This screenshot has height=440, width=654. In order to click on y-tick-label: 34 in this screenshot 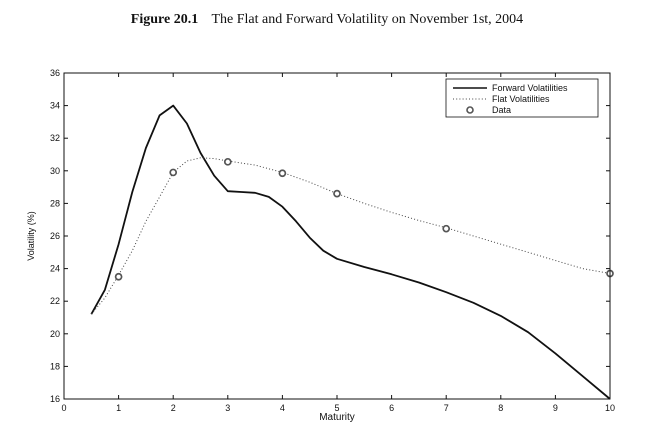, I will do `click(55, 106)`.